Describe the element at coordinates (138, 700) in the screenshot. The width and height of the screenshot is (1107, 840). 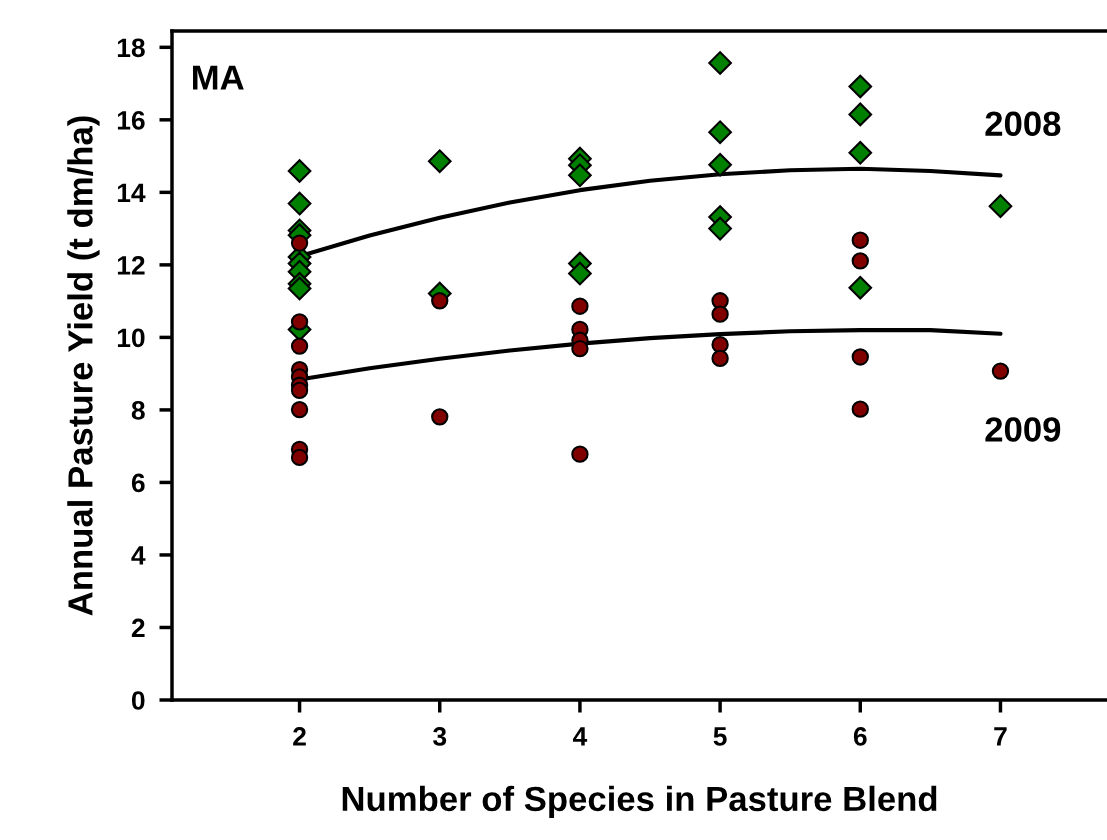
I see `y-tick-label: 0` at that location.